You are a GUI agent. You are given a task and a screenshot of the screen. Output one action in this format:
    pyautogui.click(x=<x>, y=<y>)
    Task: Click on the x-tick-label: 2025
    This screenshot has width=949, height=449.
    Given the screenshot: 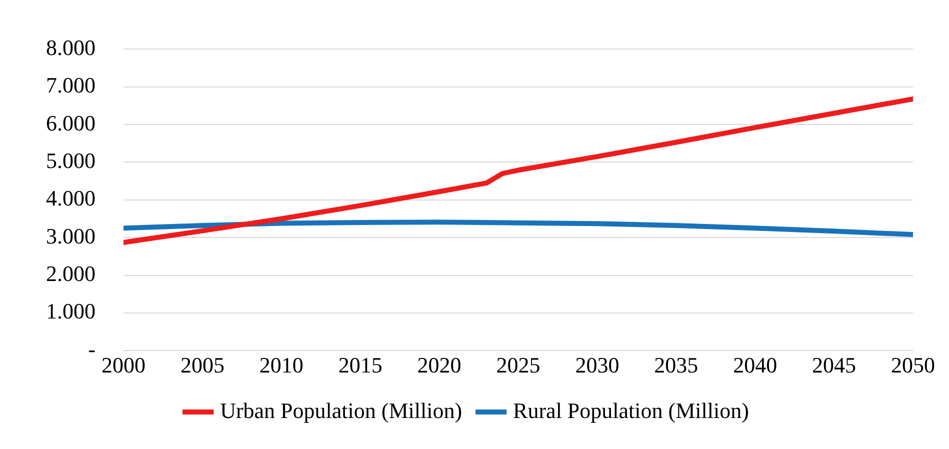 What is the action you would take?
    pyautogui.click(x=518, y=365)
    